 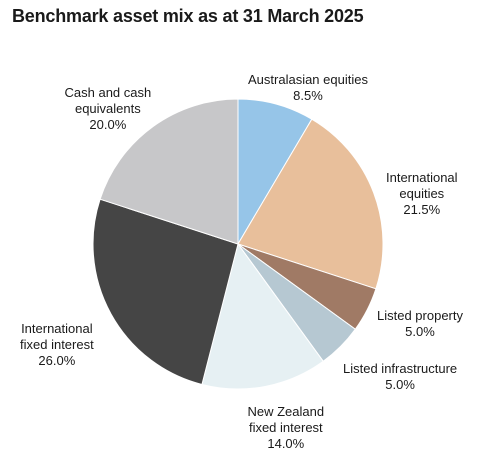 I want to click on slice-value-label: 20.0%, so click(x=108, y=124).